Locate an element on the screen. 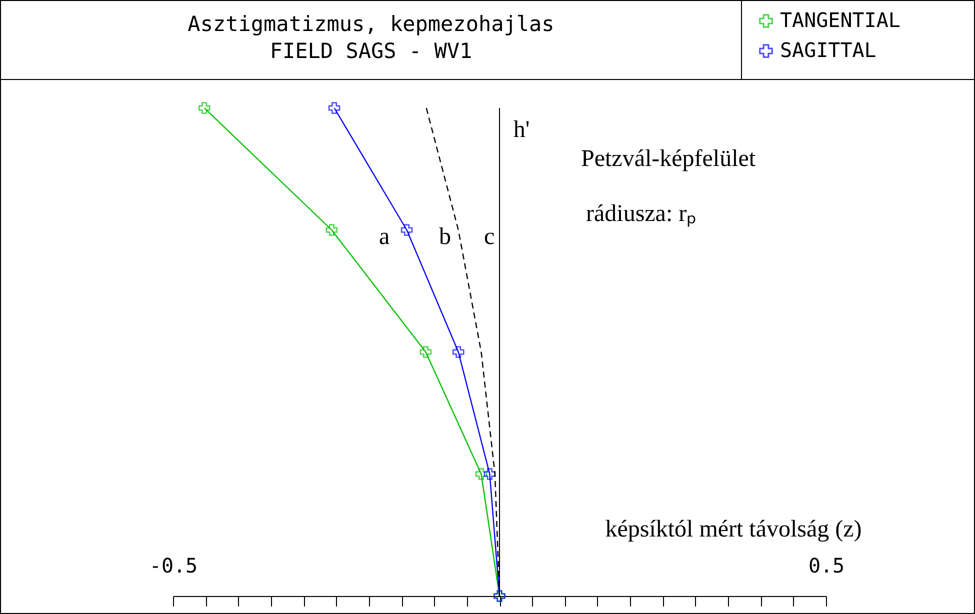 The height and width of the screenshot is (614, 975). x-tick-label: -0.5 is located at coordinates (173, 566).